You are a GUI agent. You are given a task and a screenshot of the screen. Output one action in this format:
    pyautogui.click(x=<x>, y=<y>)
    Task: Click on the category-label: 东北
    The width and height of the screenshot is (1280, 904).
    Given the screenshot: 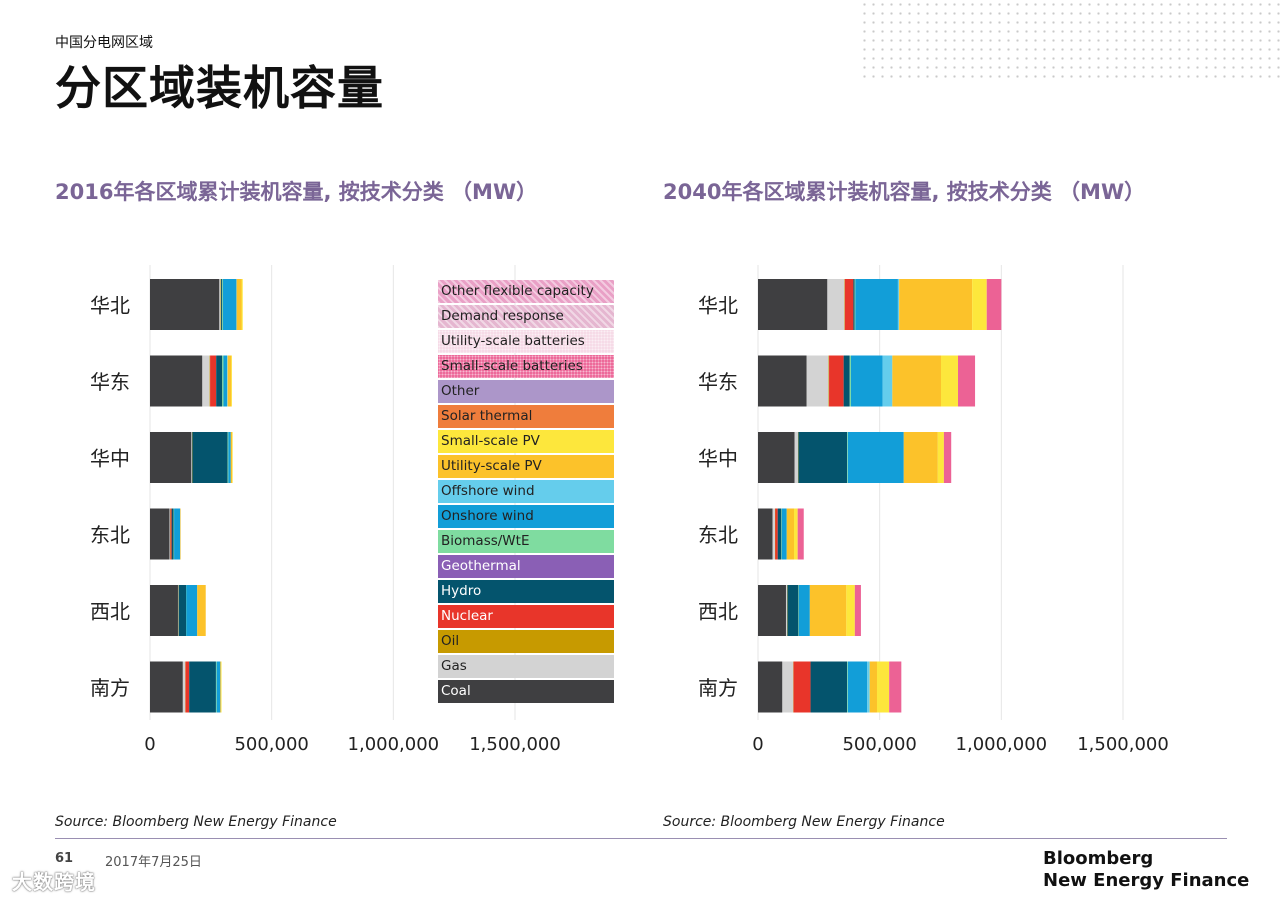 What is the action you would take?
    pyautogui.click(x=110, y=535)
    